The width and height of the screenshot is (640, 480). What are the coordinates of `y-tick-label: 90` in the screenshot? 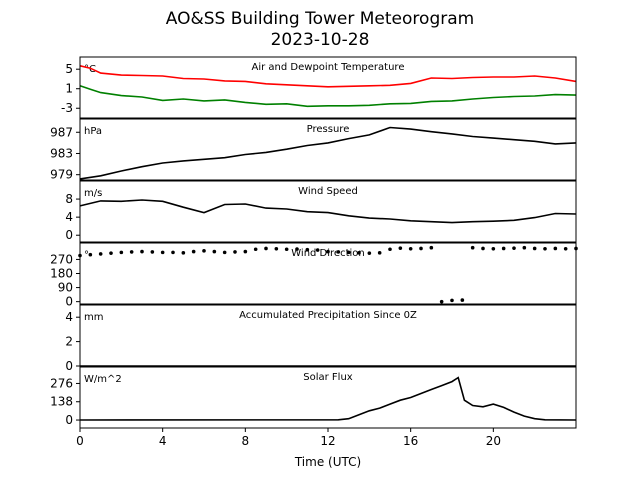 It's located at (65, 288).